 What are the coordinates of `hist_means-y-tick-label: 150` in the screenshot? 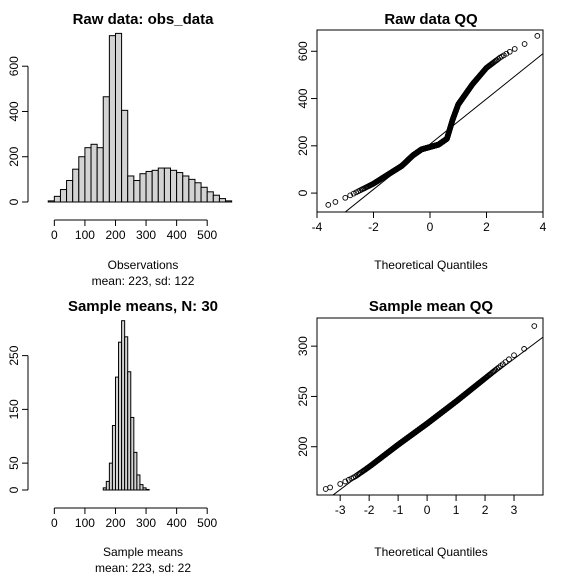 It's located at (14, 409).